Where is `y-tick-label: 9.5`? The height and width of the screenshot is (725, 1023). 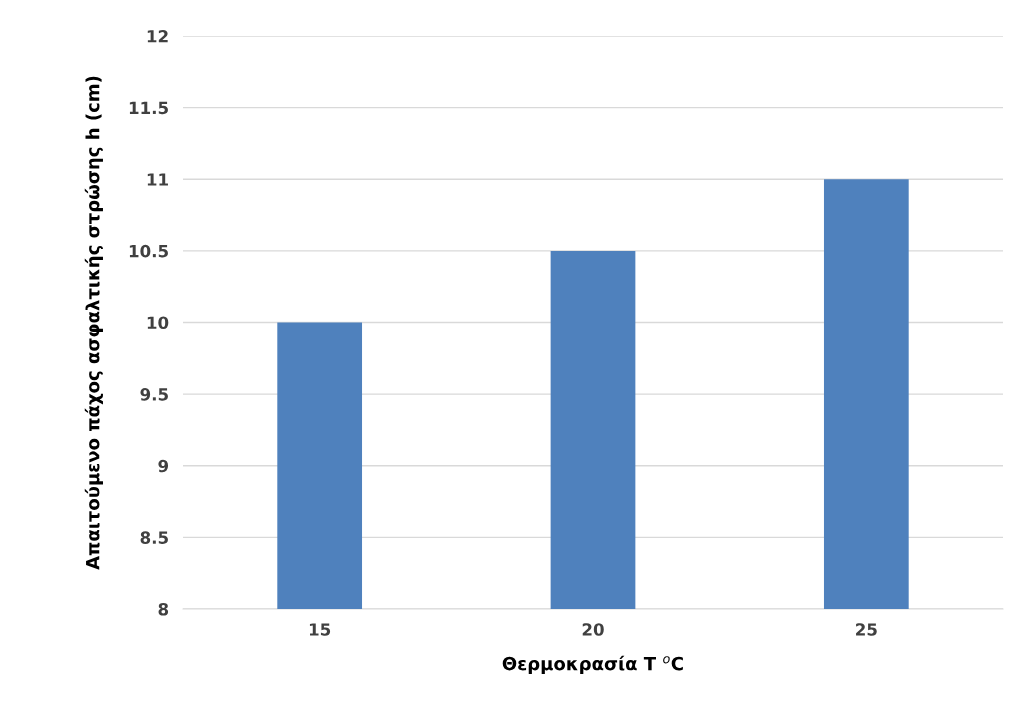 y-tick-label: 9.5 is located at coordinates (154, 394).